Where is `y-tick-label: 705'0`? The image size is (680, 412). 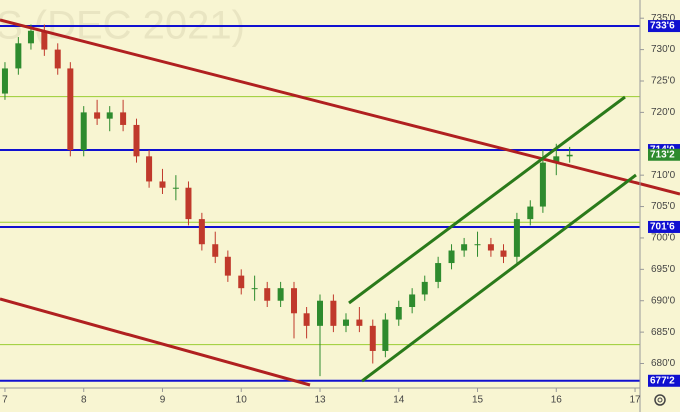 y-tick-label: 705'0 is located at coordinates (663, 206).